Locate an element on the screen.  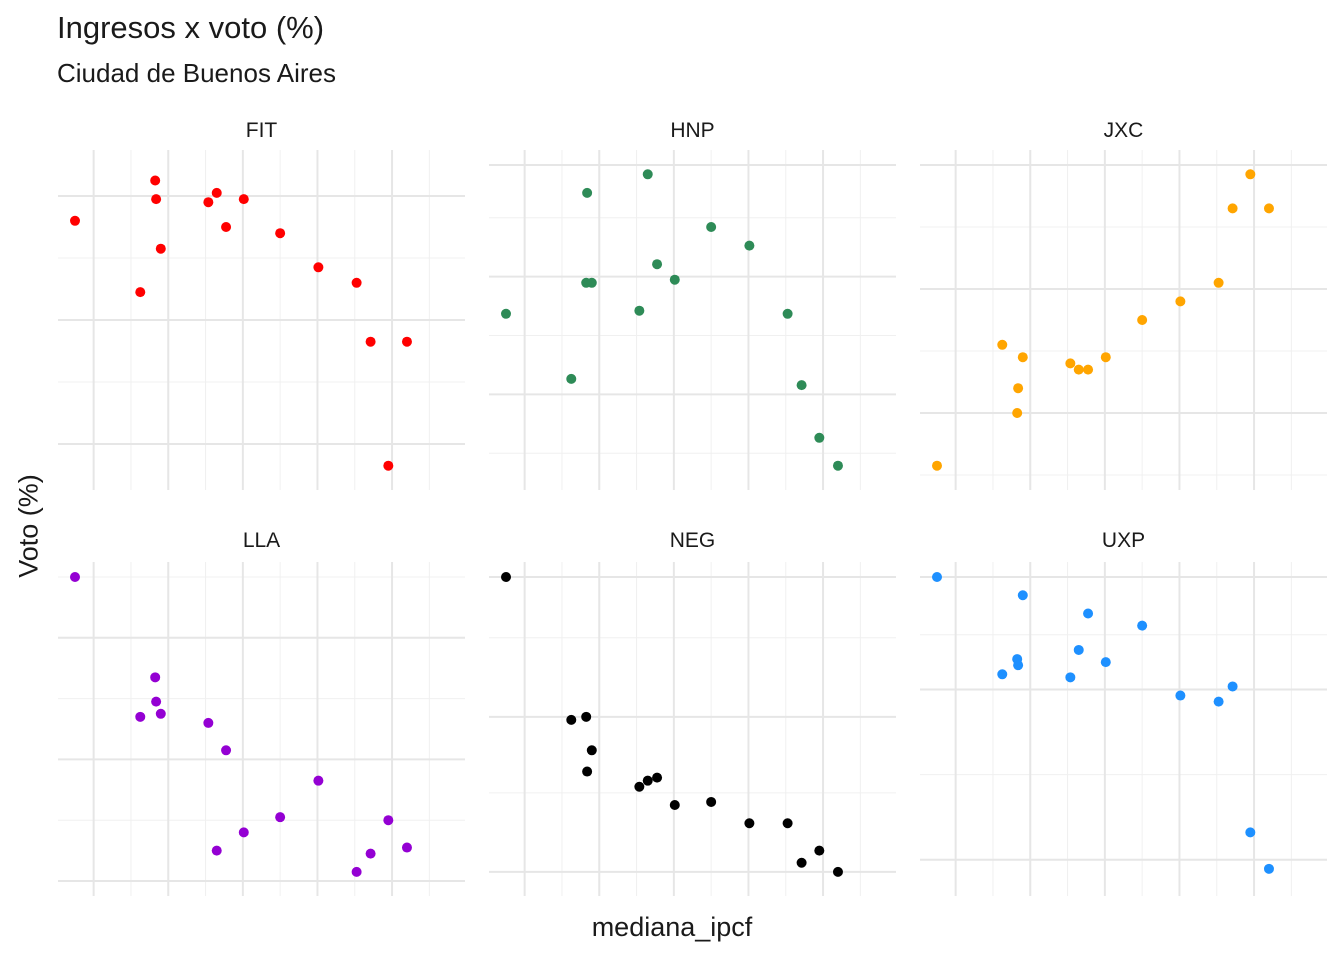
facet-label-neg: NEG is located at coordinates (693, 540).